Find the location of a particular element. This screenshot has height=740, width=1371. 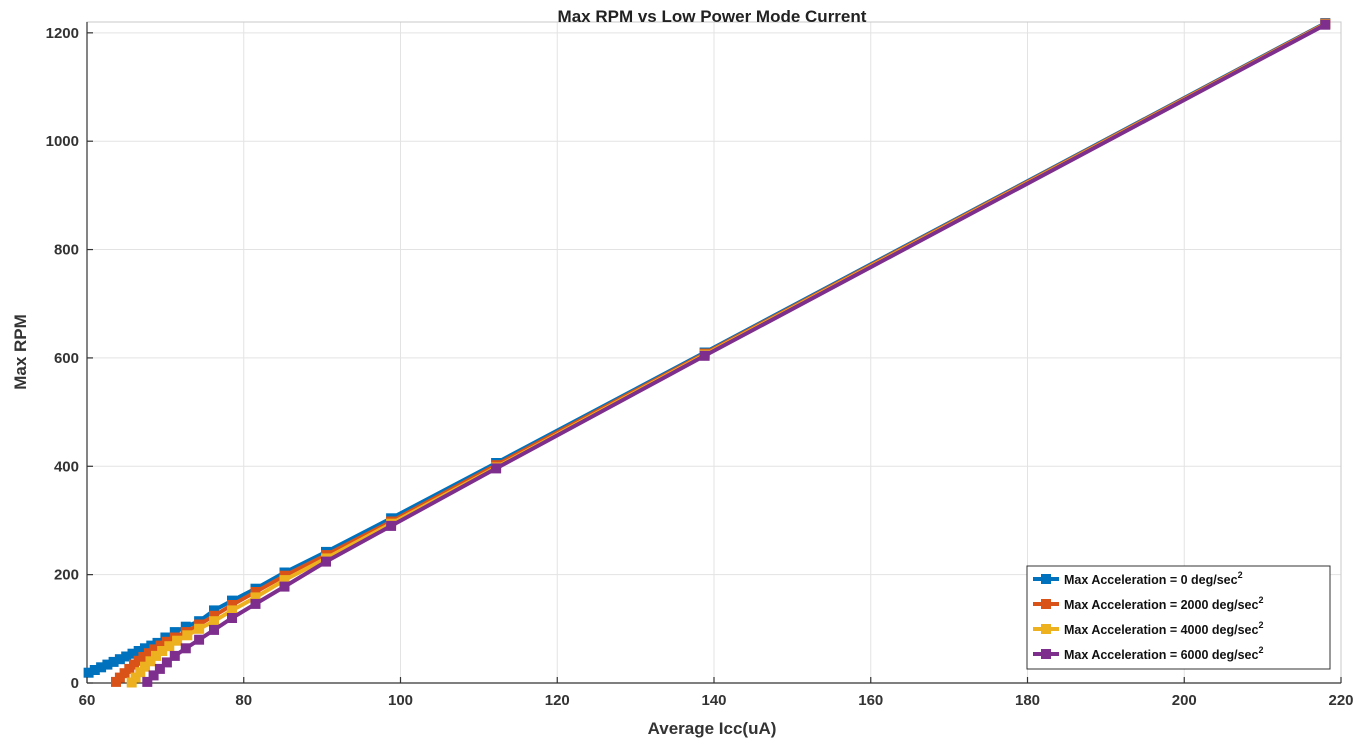

x-tick-label: 120 is located at coordinates (557, 700).